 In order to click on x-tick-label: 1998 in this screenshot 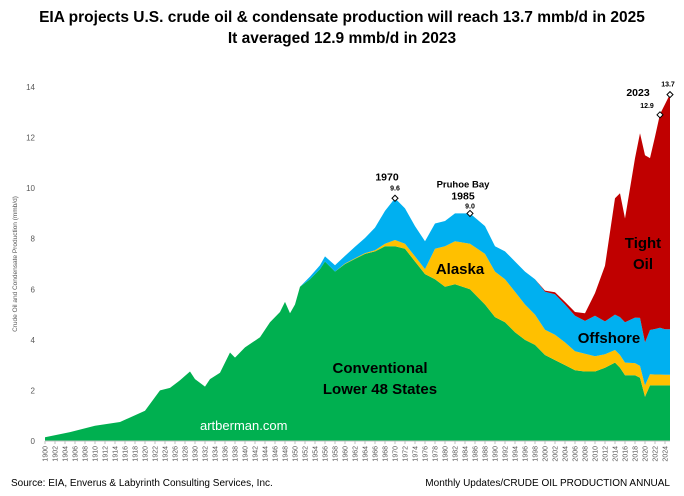, I will do `click(536, 454)`.